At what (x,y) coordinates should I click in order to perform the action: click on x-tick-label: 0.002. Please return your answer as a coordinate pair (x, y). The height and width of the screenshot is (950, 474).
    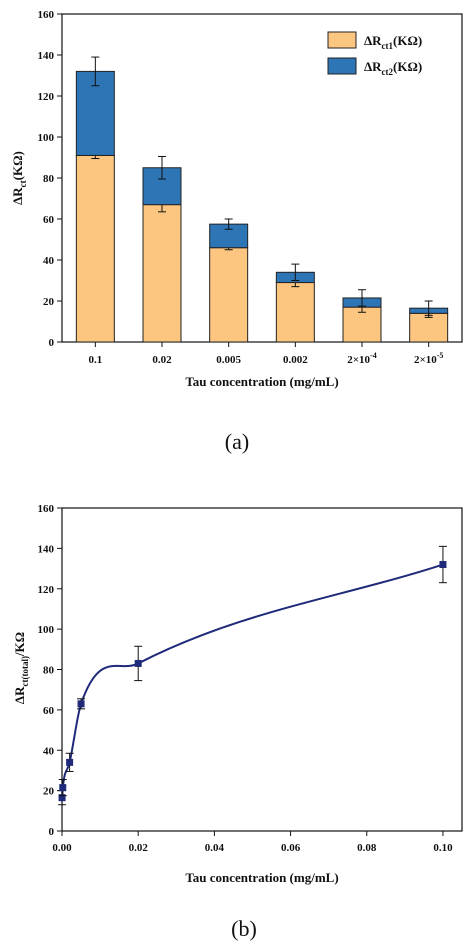
    Looking at the image, I should click on (295, 360).